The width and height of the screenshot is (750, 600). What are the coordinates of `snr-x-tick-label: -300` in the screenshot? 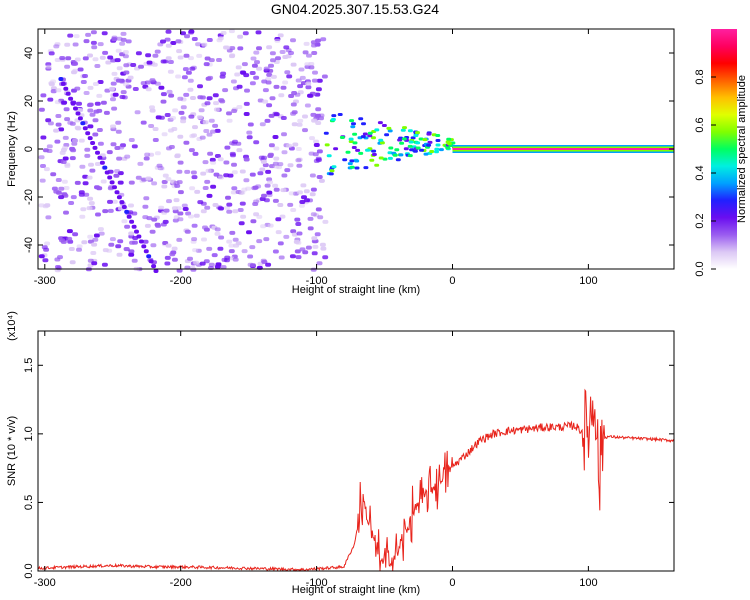 It's located at (45, 583).